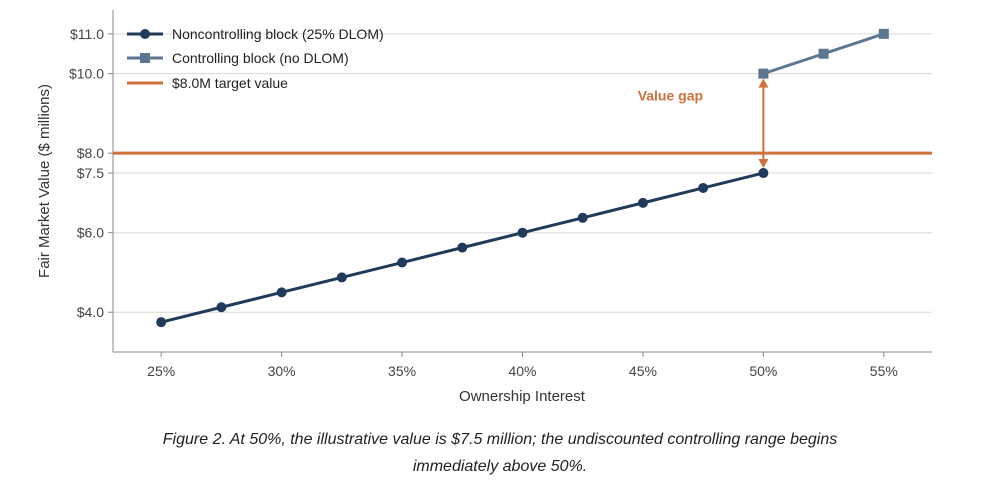 The width and height of the screenshot is (1000, 490). I want to click on y-tick-label: $4.0, so click(90, 312).